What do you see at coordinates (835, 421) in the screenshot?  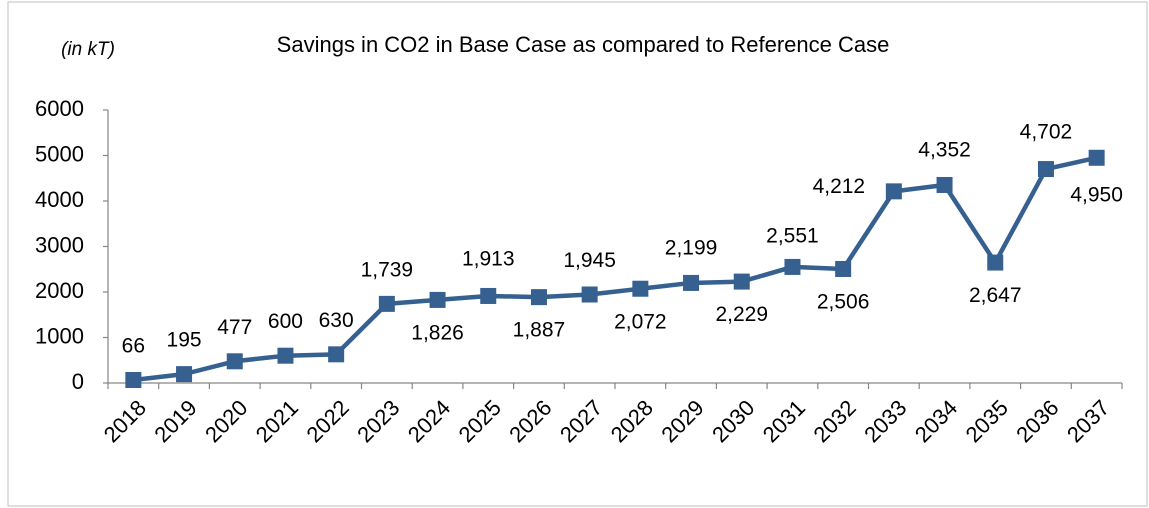 I see `x-tick-label: 2032` at bounding box center [835, 421].